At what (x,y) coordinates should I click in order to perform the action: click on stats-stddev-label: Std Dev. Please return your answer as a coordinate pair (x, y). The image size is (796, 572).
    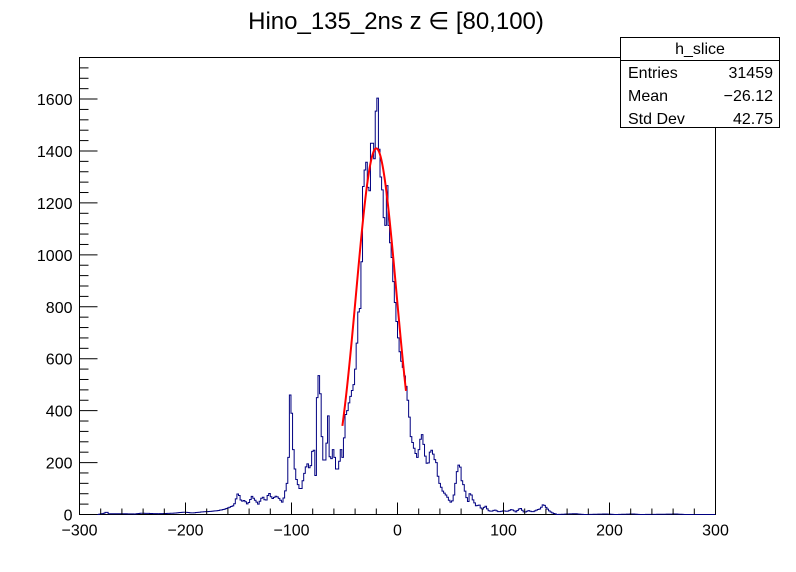
    Looking at the image, I should click on (656, 119).